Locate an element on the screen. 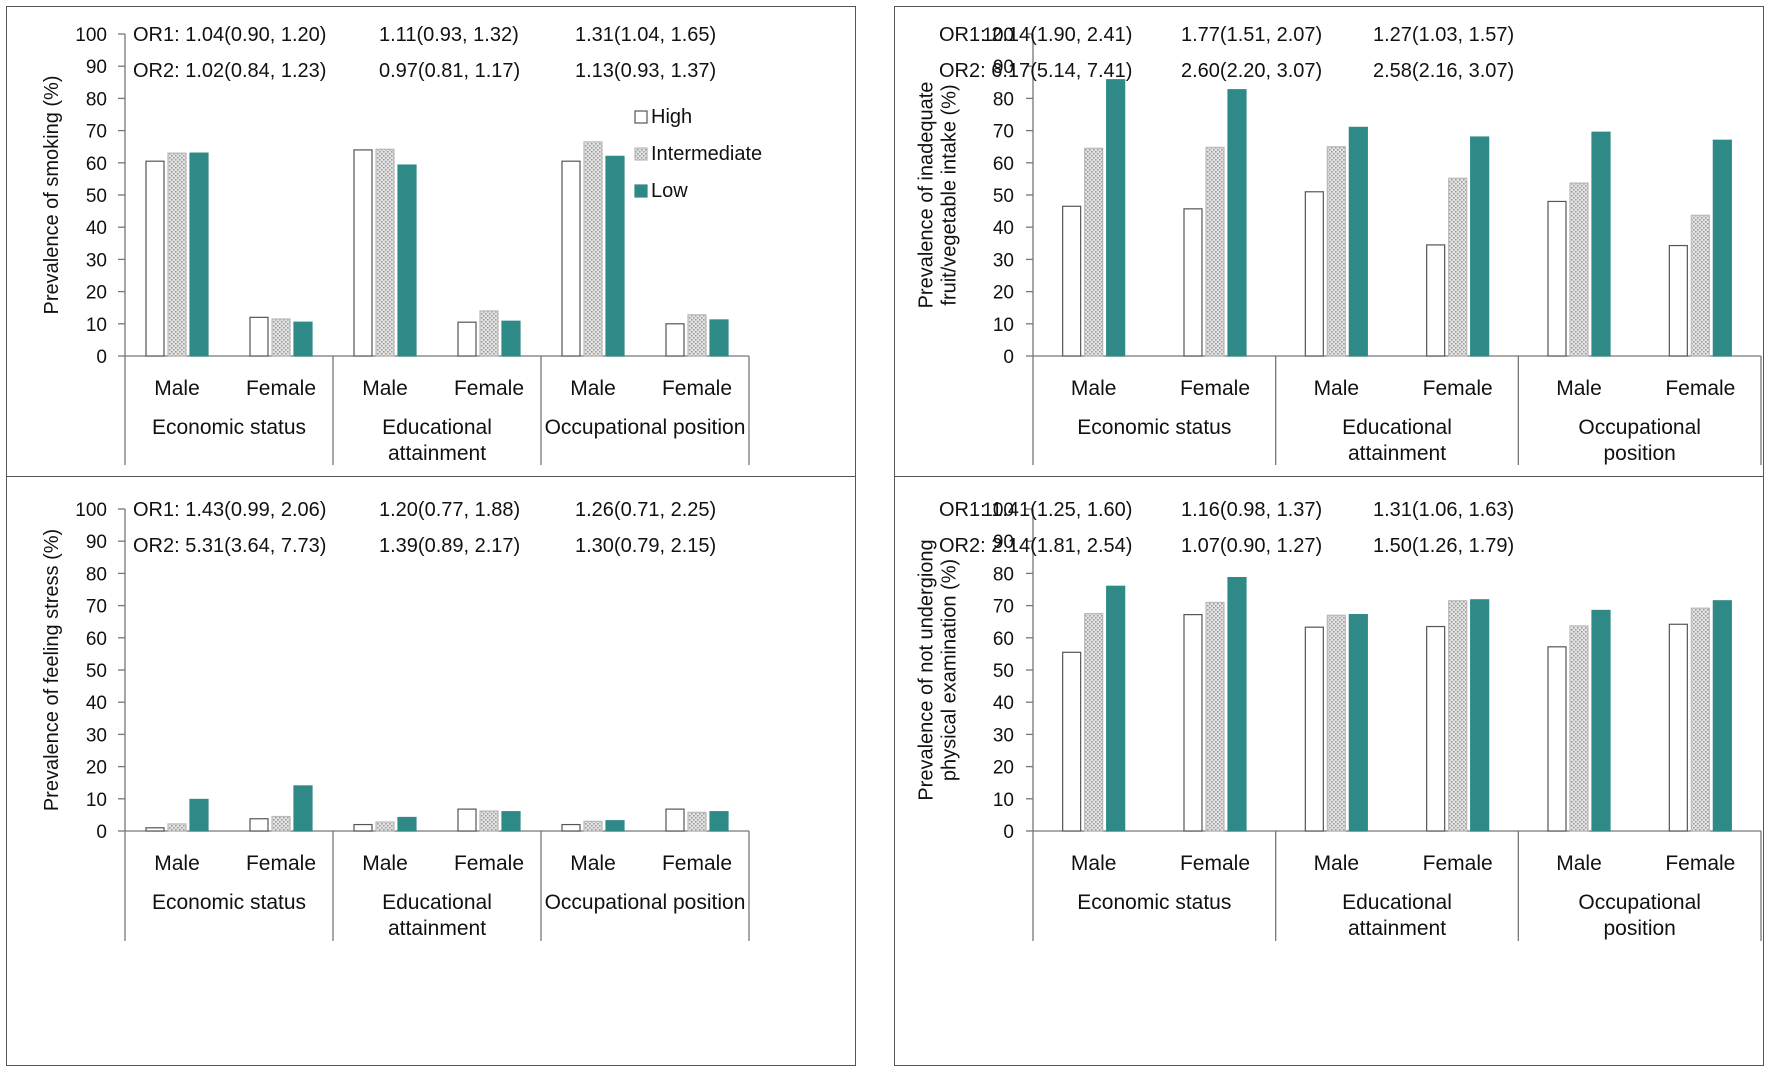 The image size is (1772, 1074). group-label: Educational is located at coordinates (1397, 902).